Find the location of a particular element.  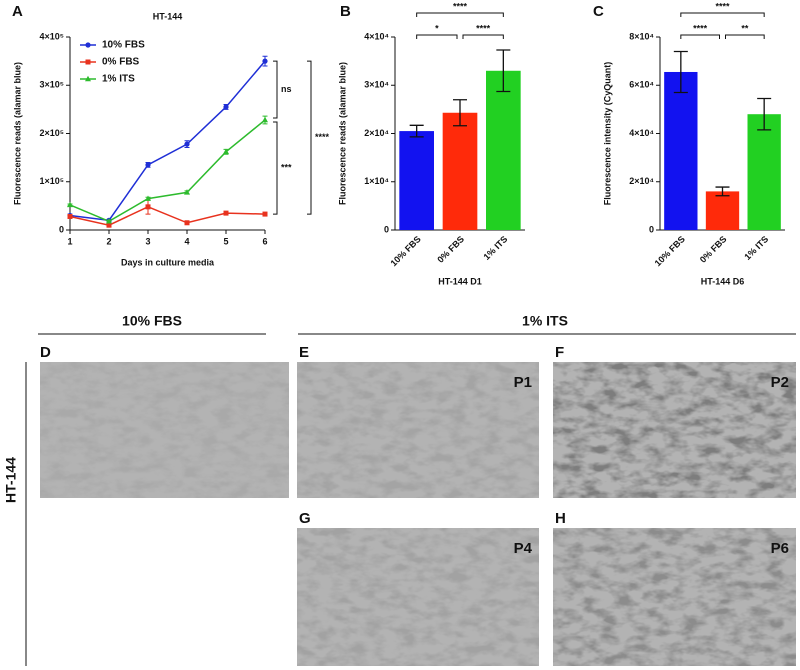

y-tick-label: 2×10⁵ is located at coordinates (52, 133).